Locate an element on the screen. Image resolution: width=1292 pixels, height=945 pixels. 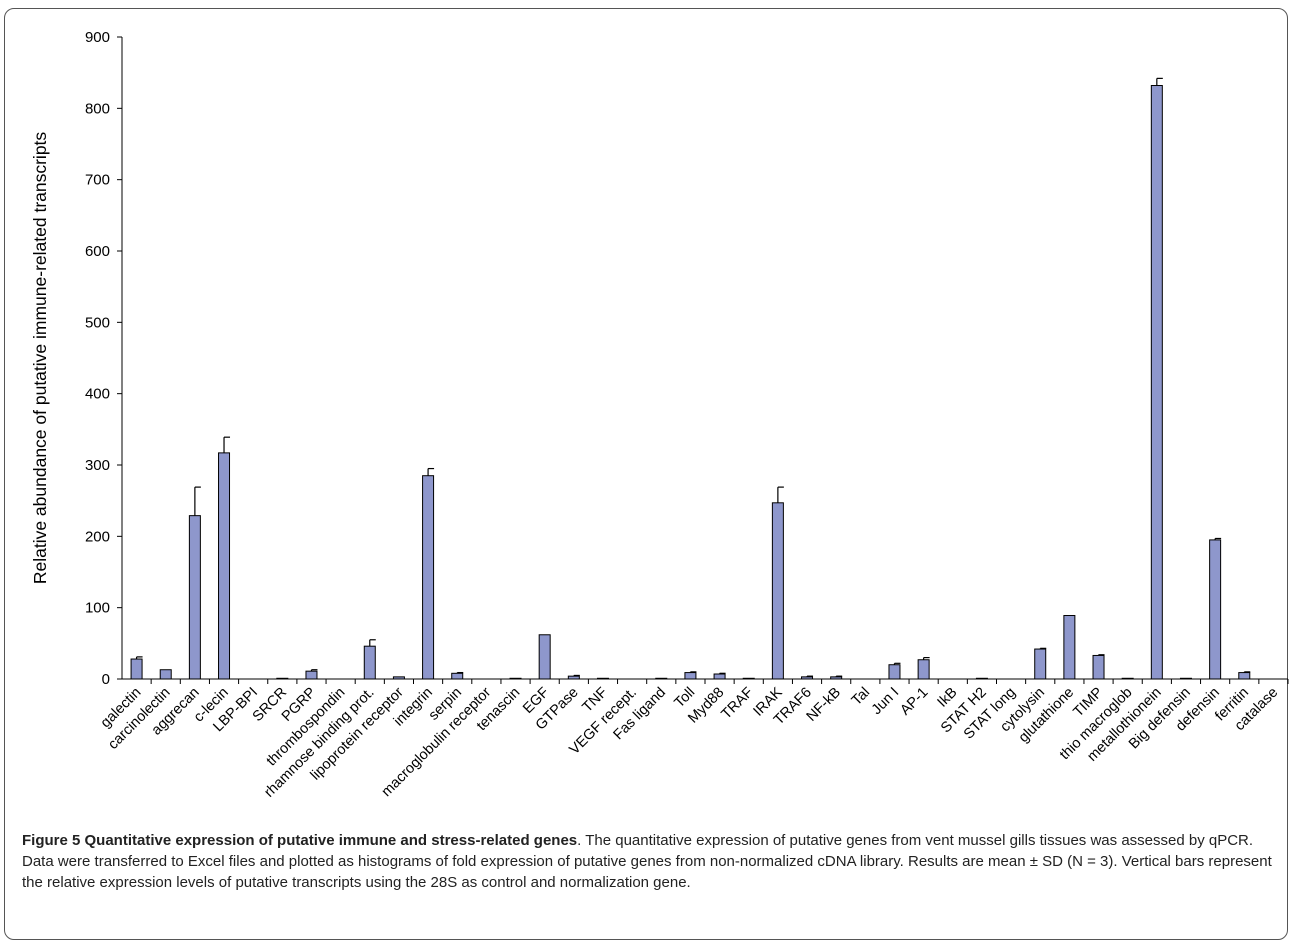
x-category-label: Jun I is located at coordinates (886, 702).